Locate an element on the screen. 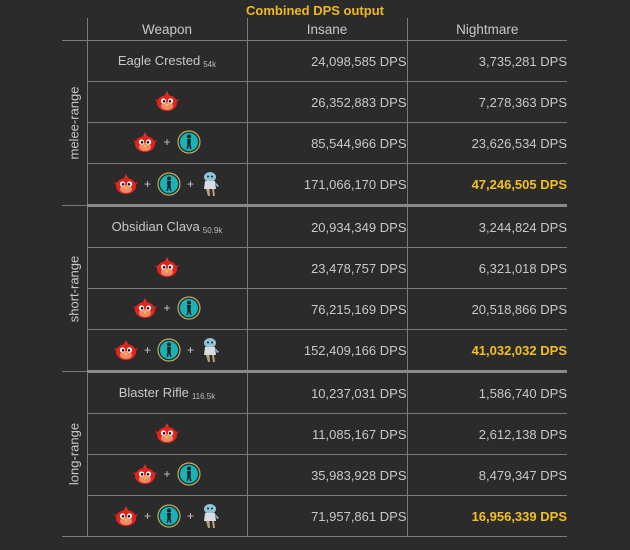 The image size is (630, 550). chart-title: Combined DPS output is located at coordinates (315, 10).